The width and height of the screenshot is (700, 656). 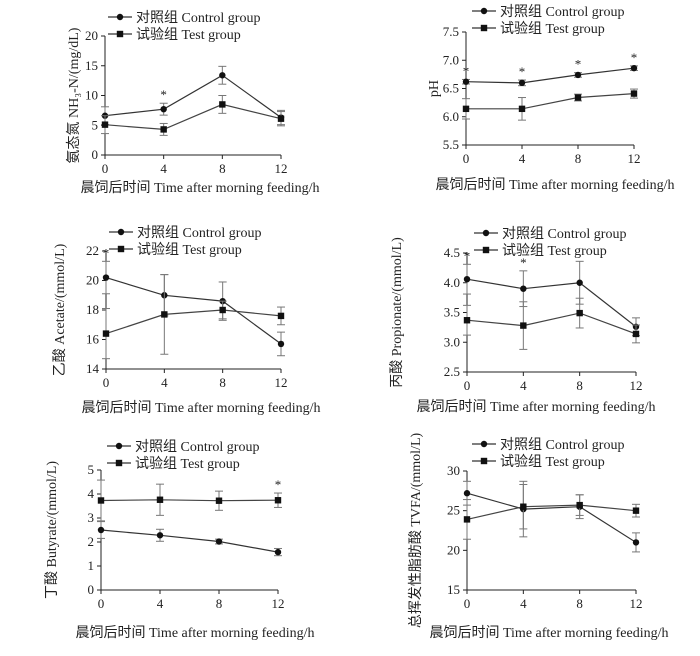 What do you see at coordinates (93, 368) in the screenshot?
I see `y-tick-label: 14` at bounding box center [93, 368].